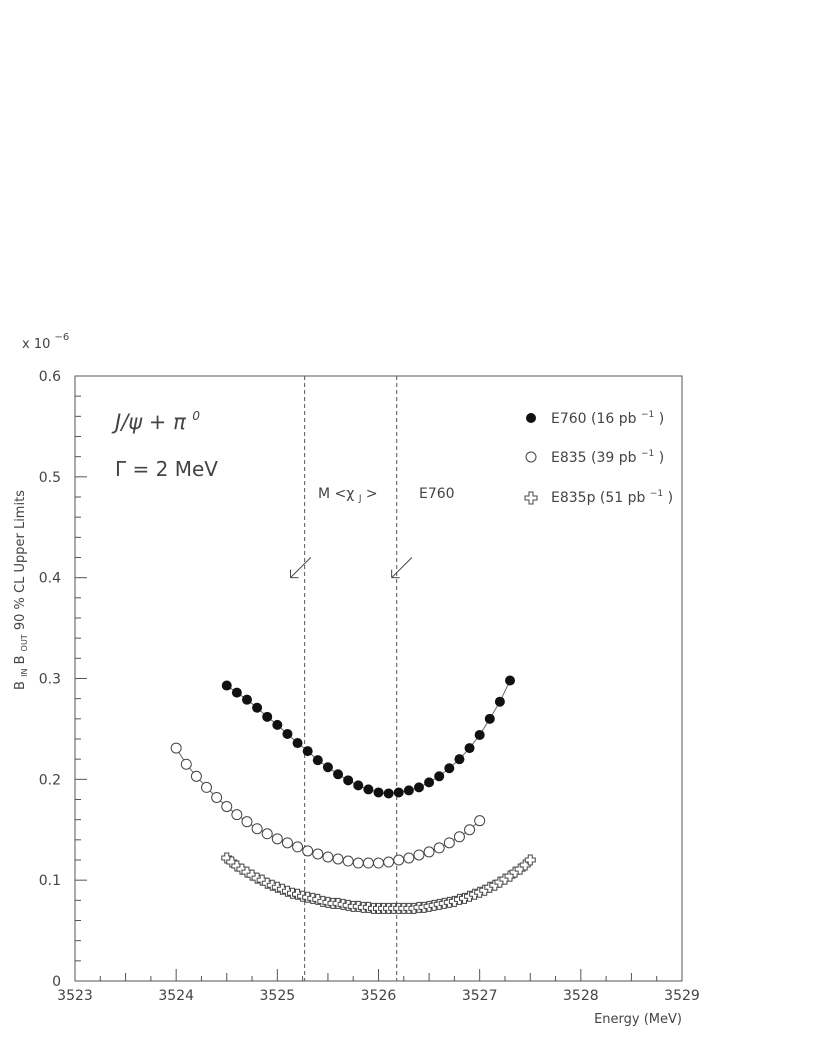 The image size is (817, 1058). Describe the element at coordinates (351, 678) in the screenshot. I see `vertical-reference-lines` at that location.